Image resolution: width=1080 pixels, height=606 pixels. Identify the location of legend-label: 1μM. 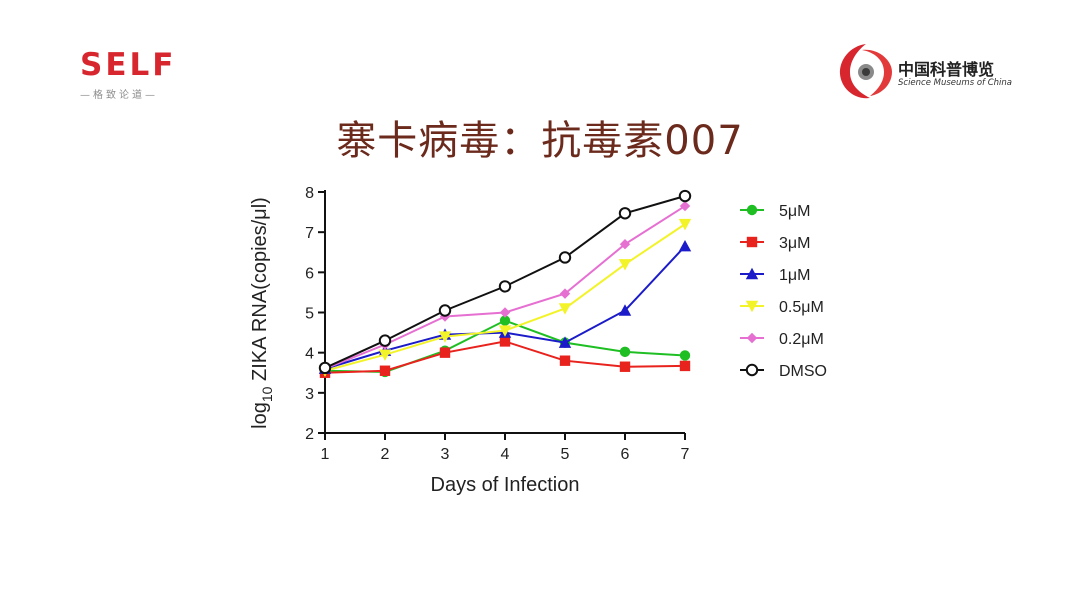
(794, 275).